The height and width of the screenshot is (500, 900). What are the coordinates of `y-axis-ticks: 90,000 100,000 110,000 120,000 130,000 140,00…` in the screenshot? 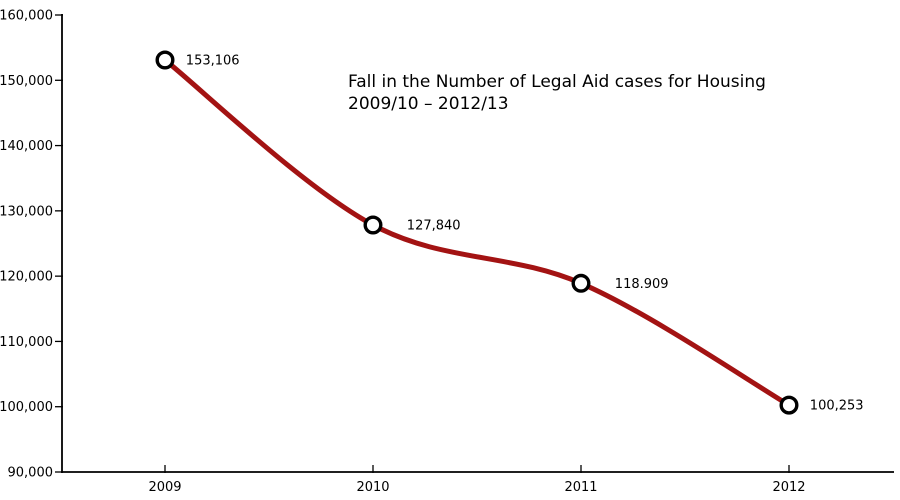 It's located at (31, 245).